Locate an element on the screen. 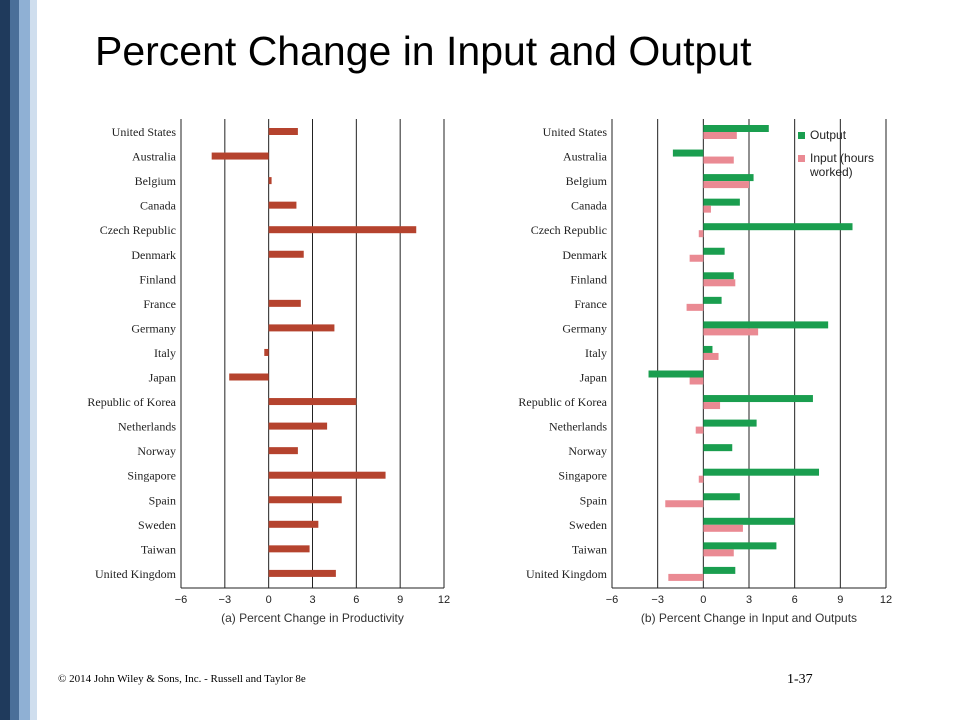 Image resolution: width=960 pixels, height=720 pixels. page-number: 1-37 is located at coordinates (800, 679).